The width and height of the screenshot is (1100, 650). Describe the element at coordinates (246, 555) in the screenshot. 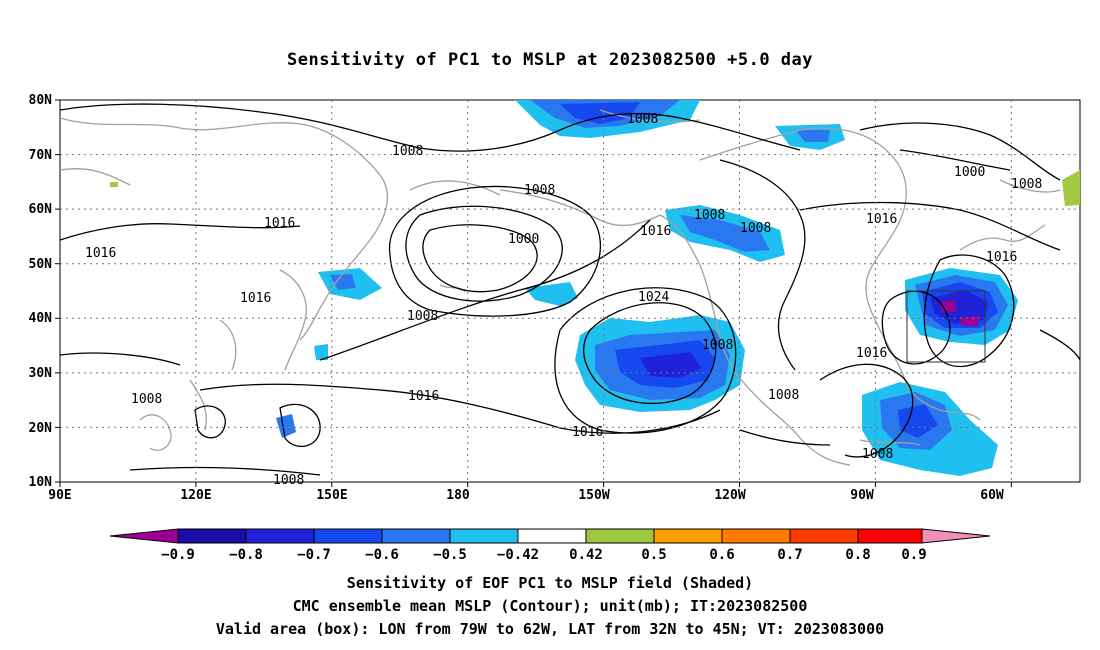

I see `colorbar-label: −0.8` at that location.